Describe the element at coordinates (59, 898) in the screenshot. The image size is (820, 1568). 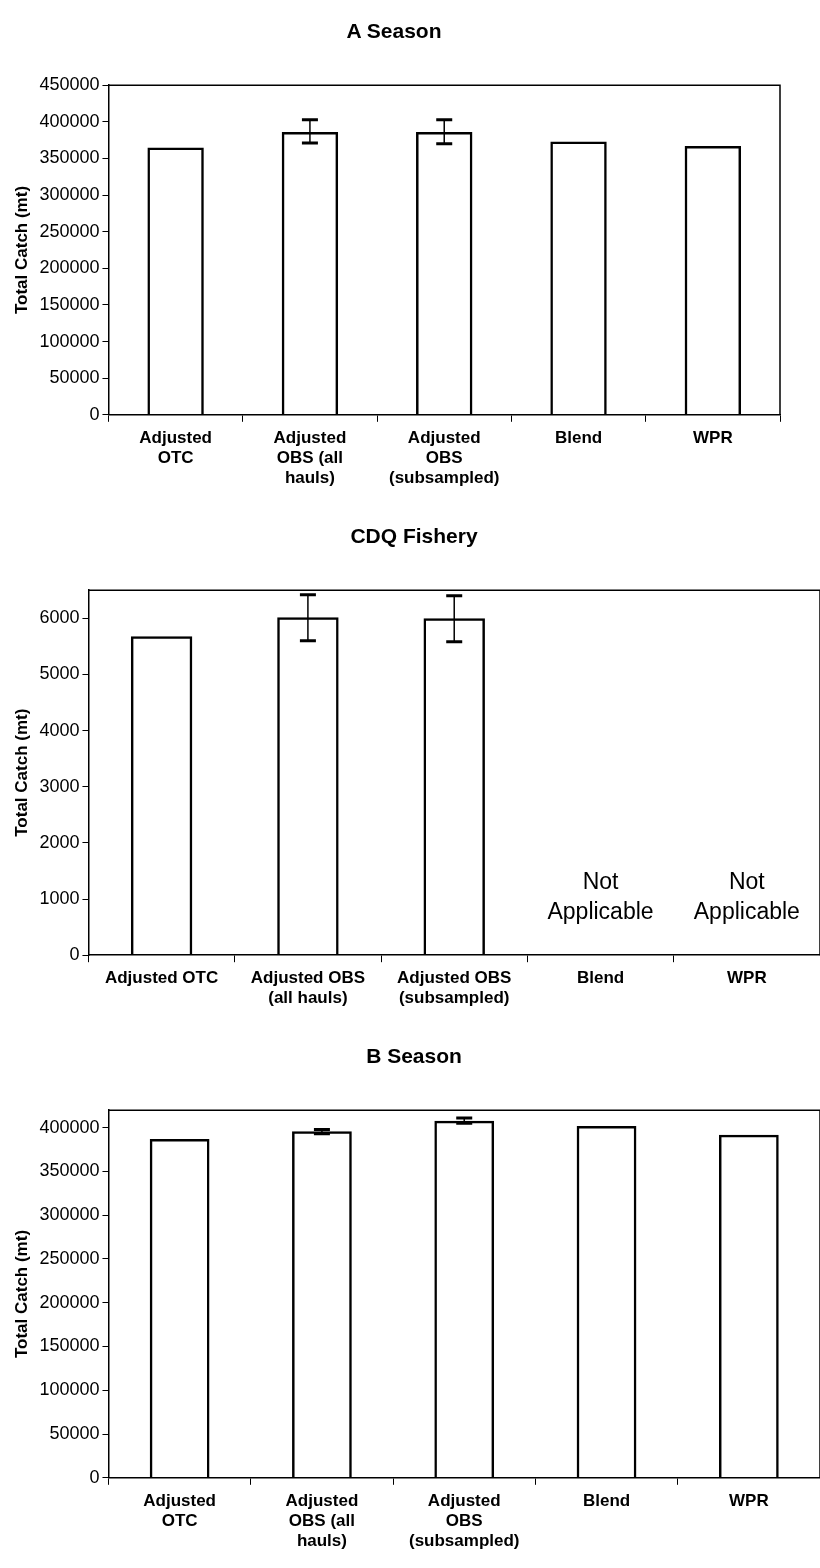
I see `y-tick-label: 1000` at that location.